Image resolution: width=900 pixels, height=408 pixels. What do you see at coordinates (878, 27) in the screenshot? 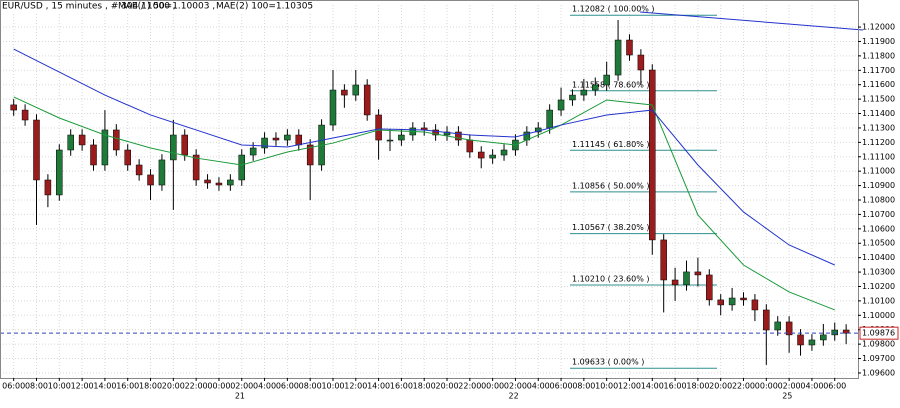
I see `y-tick-label: 1.12000` at bounding box center [878, 27].